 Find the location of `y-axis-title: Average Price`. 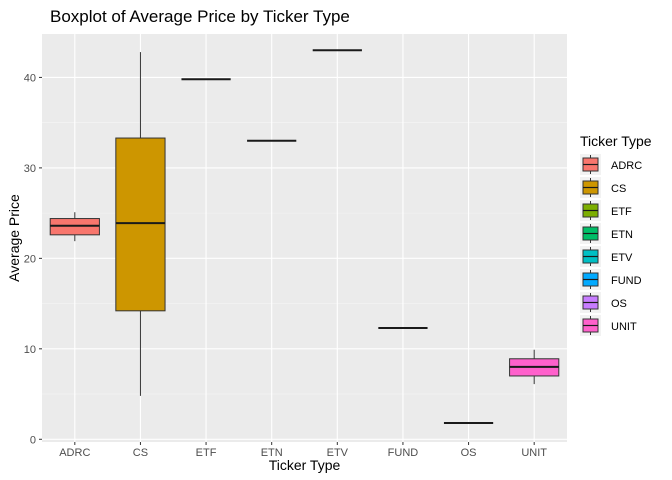

y-axis-title: Average Price is located at coordinates (14, 238).